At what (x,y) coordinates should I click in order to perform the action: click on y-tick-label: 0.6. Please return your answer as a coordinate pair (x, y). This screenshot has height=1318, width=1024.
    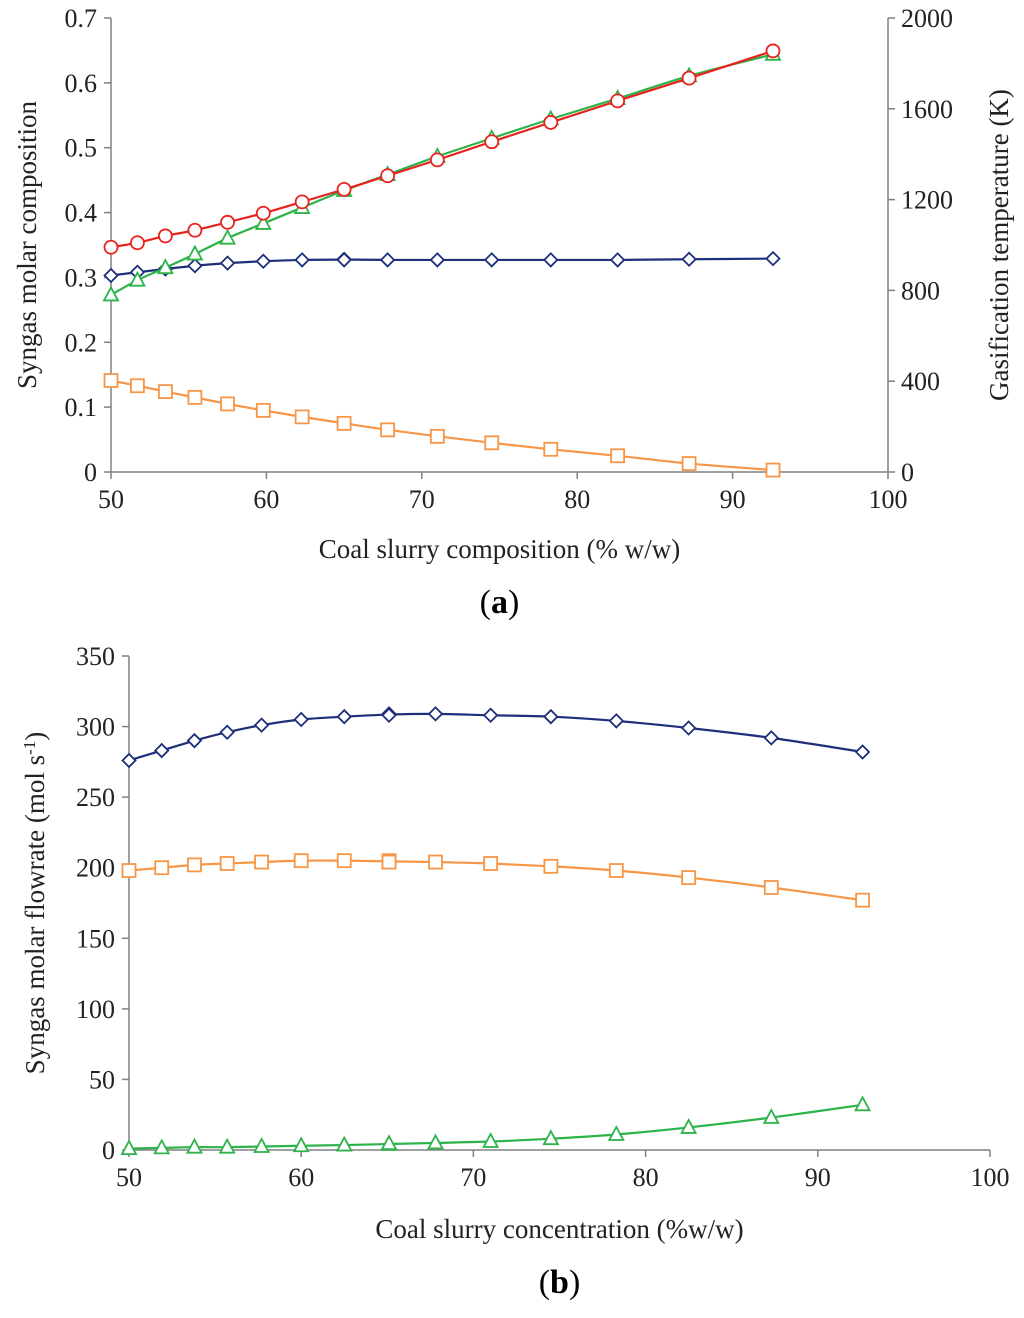
    Looking at the image, I should click on (81, 83).